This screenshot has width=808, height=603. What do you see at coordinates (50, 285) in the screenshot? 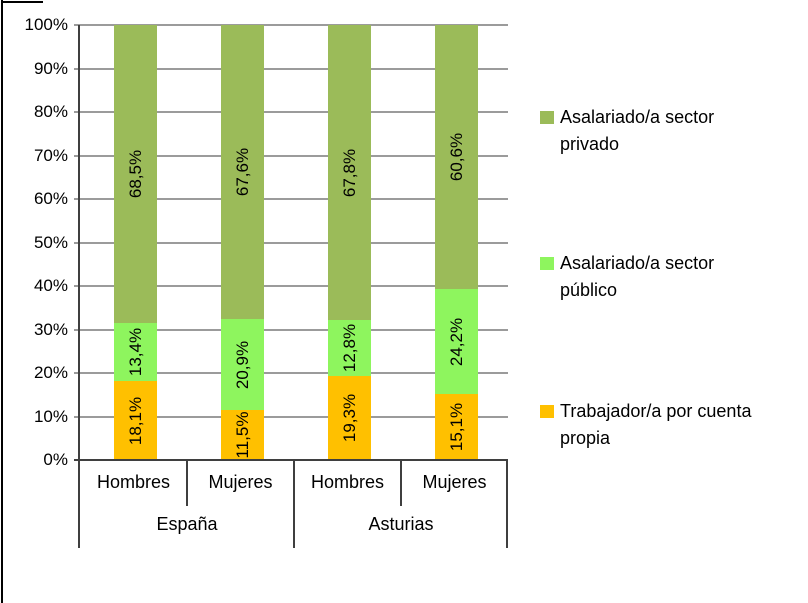
I see `y-axis-tick-label: 40%` at bounding box center [50, 285].